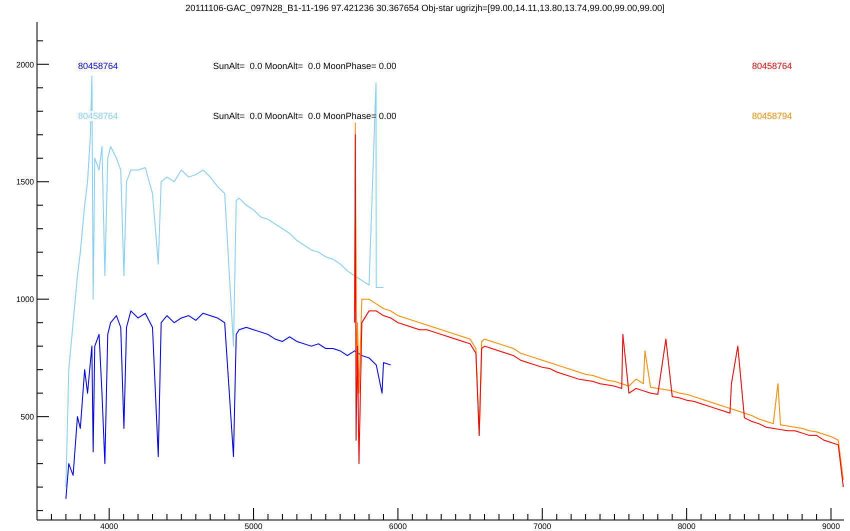 The image size is (850, 531). What do you see at coordinates (109, 526) in the screenshot?
I see `x-tick-label: 4000` at bounding box center [109, 526].